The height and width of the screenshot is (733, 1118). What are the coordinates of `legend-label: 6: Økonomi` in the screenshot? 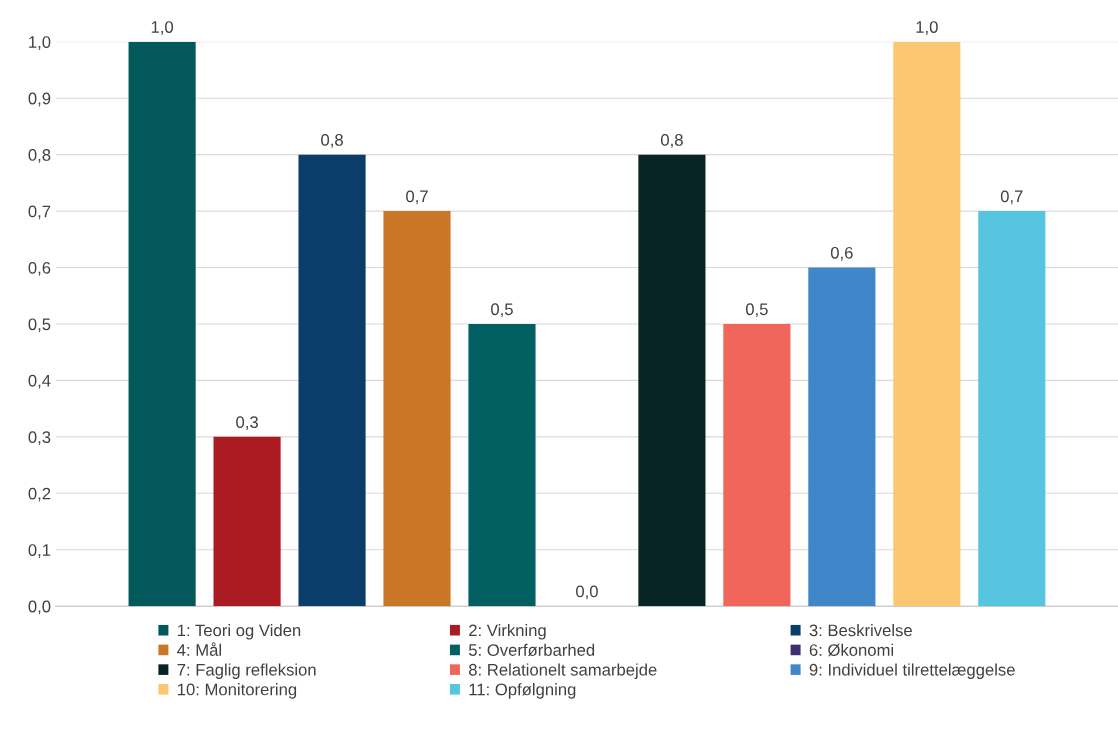 It's located at (851, 650).